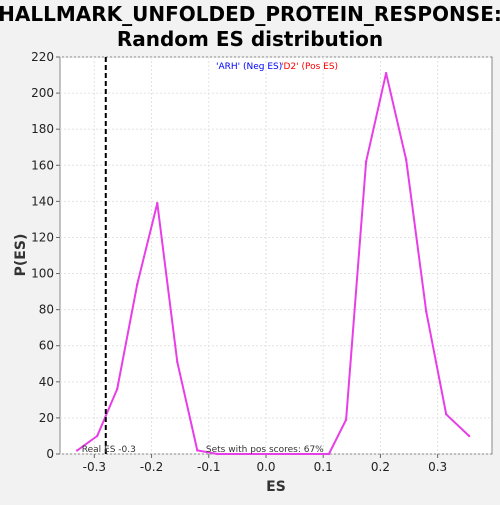  What do you see at coordinates (265, 467) in the screenshot?
I see `x-tick-label: 0.0` at bounding box center [265, 467].